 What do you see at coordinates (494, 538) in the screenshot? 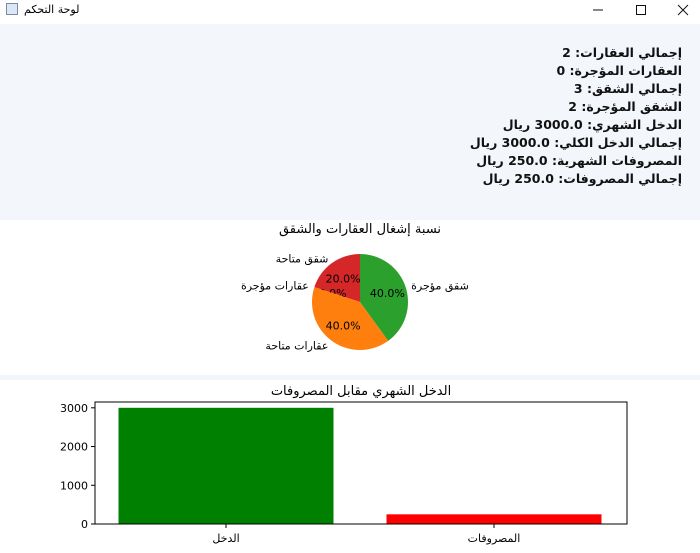
I see `x-tick-label: المصروفات` at bounding box center [494, 538].